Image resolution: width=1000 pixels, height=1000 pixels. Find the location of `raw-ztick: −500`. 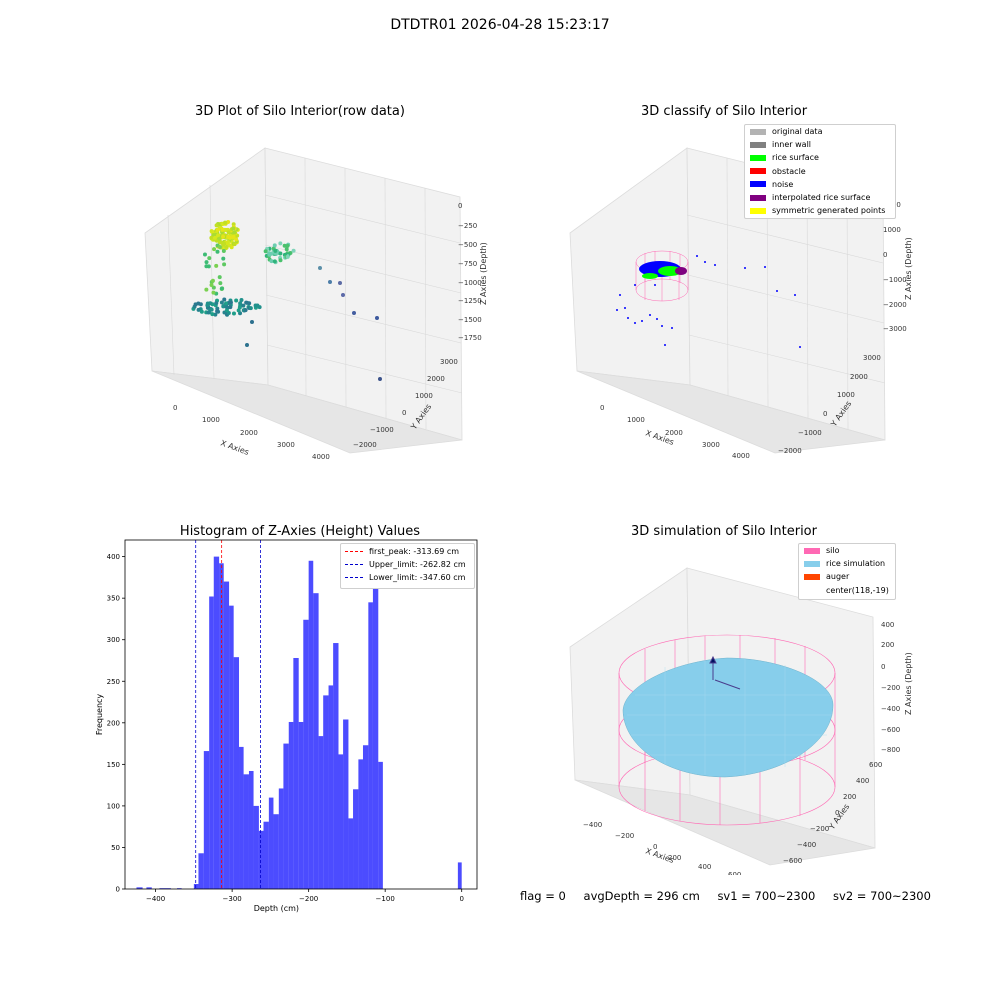

raw-ztick: −500 is located at coordinates (467, 245).